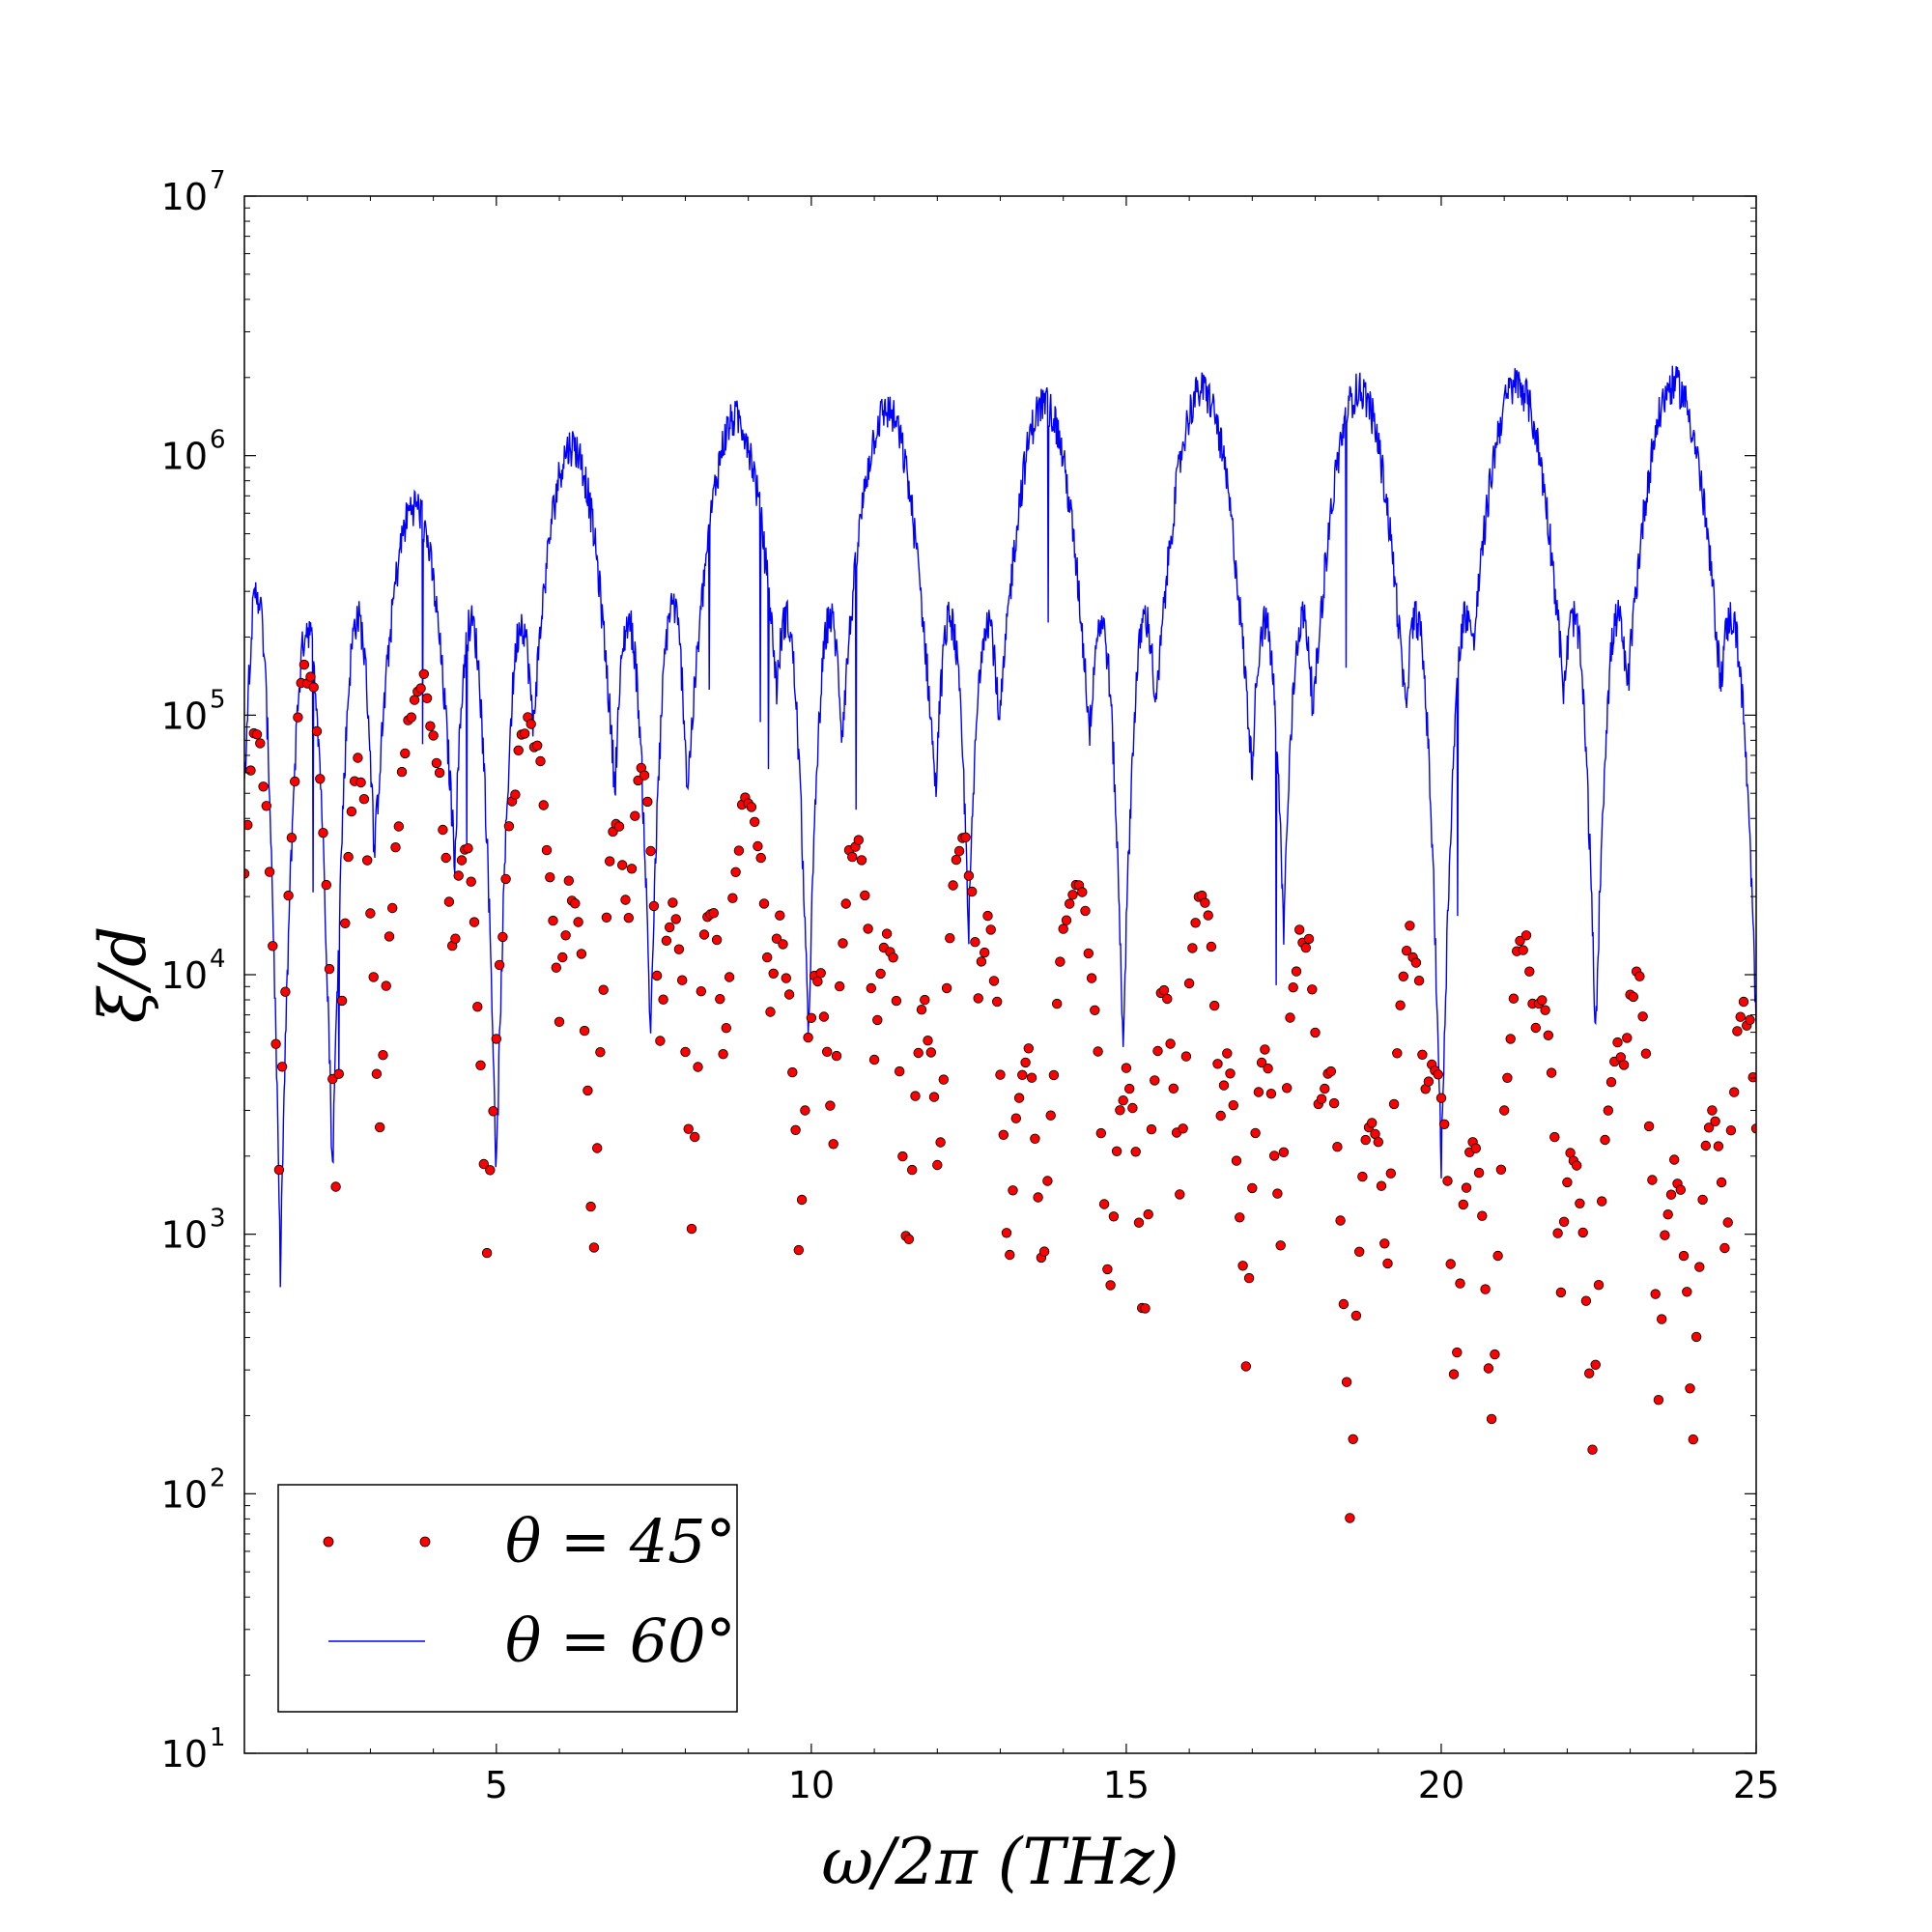 This screenshot has width=1932, height=1932. I want to click on y-tick-exponent: 7, so click(218, 180).